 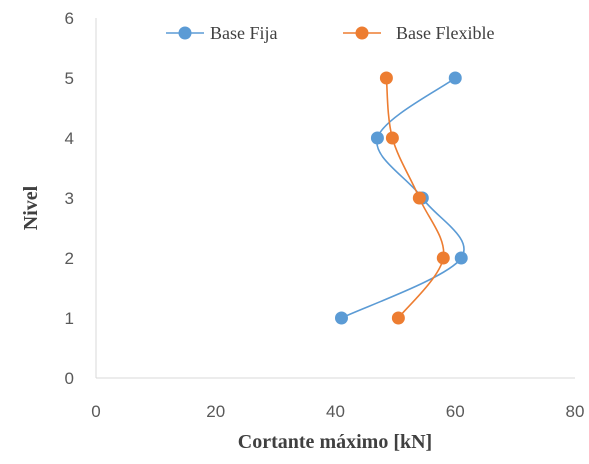 What do you see at coordinates (69, 198) in the screenshot?
I see `y-tick-label: 3` at bounding box center [69, 198].